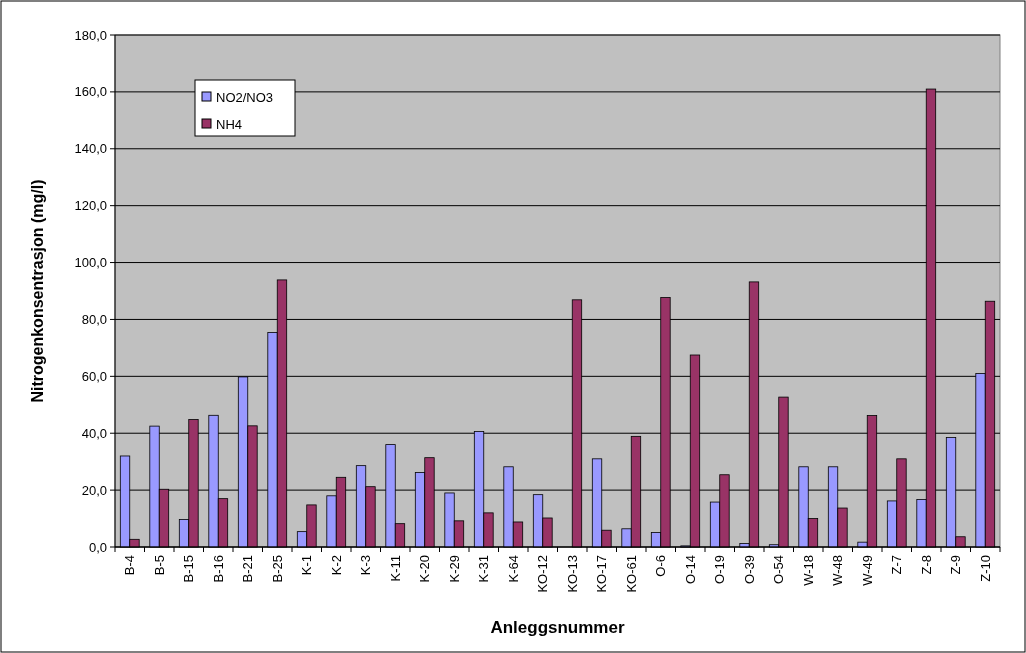 The height and width of the screenshot is (653, 1026). I want to click on y-tick-label: 160,0, so click(90, 92).